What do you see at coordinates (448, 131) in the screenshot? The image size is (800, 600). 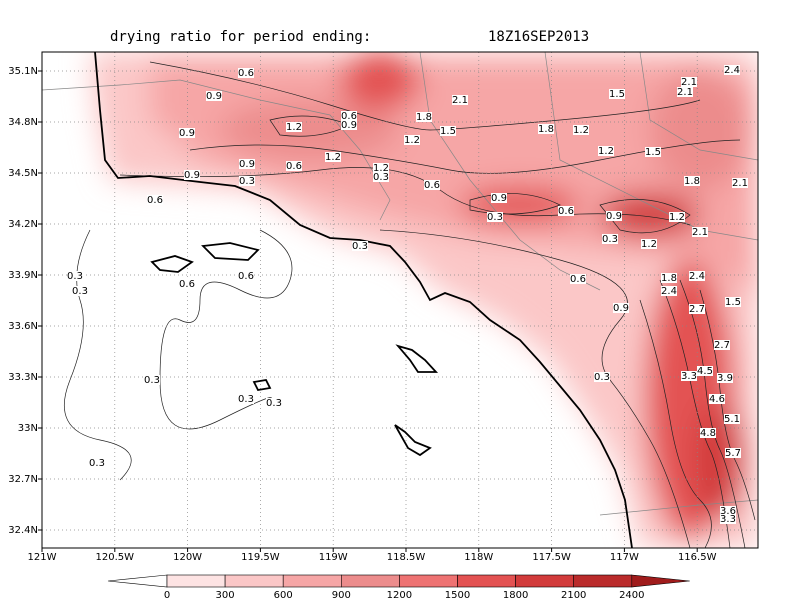 I see `contour-label: 1.5` at bounding box center [448, 131].